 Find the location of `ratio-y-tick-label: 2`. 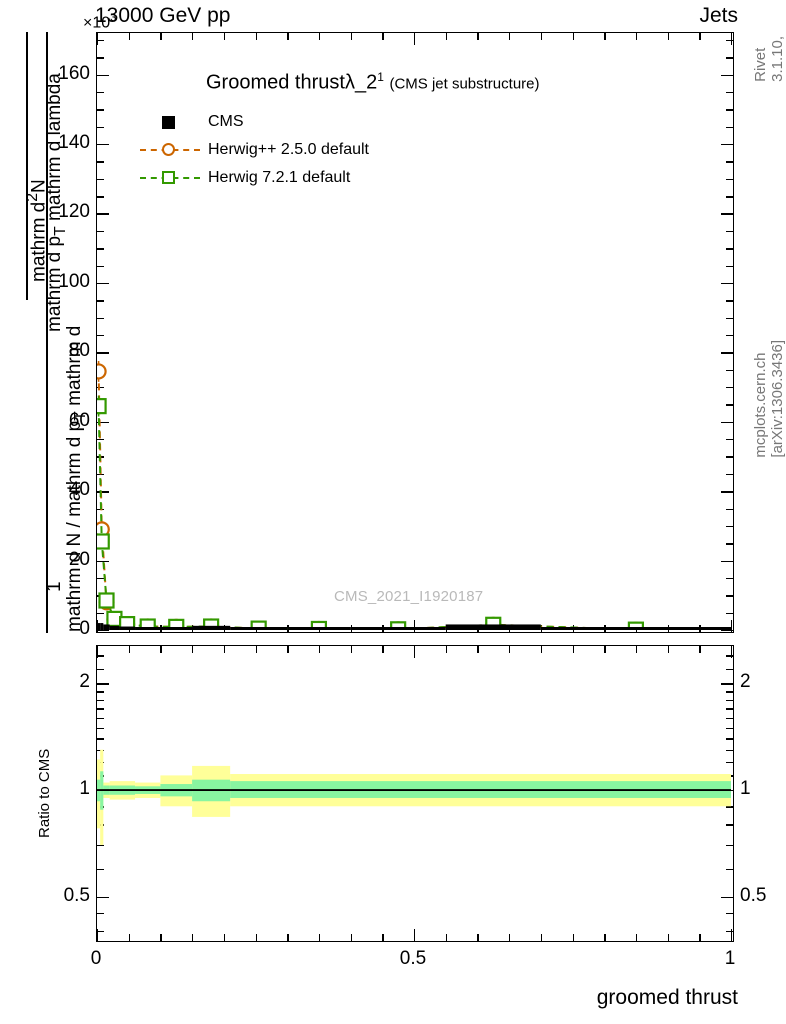

ratio-y-tick-label: 2 is located at coordinates (745, 682).